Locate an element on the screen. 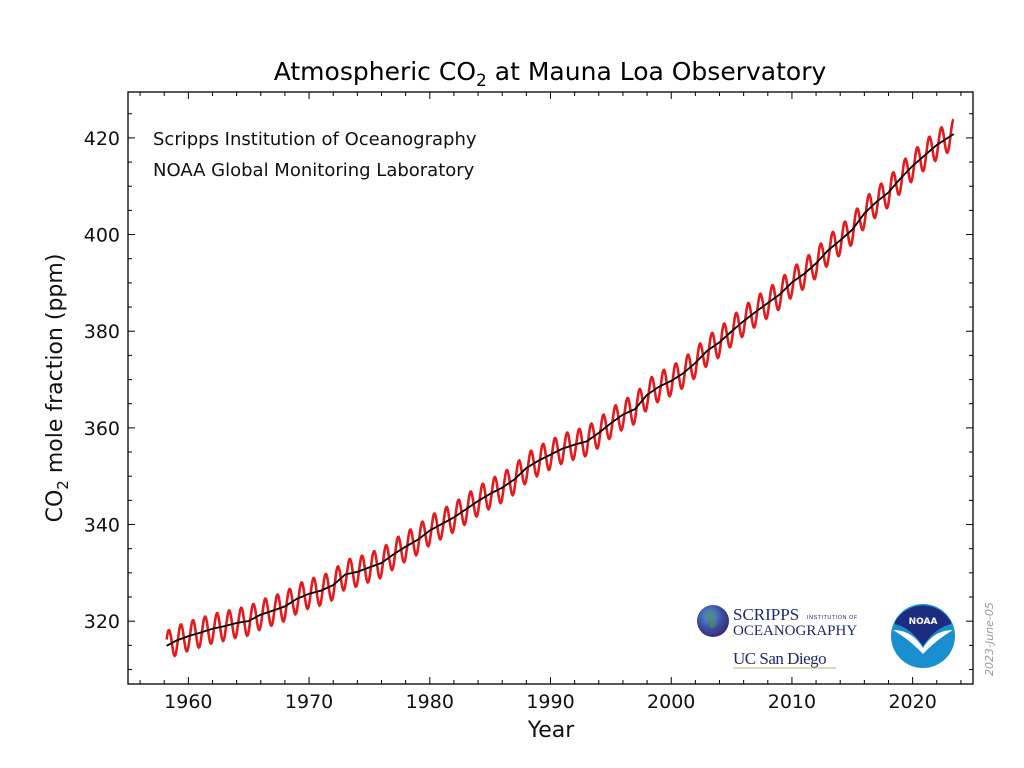 The width and height of the screenshot is (1024, 768). y-tick-labels: 320 340 360 380 400 420 is located at coordinates (102, 380).